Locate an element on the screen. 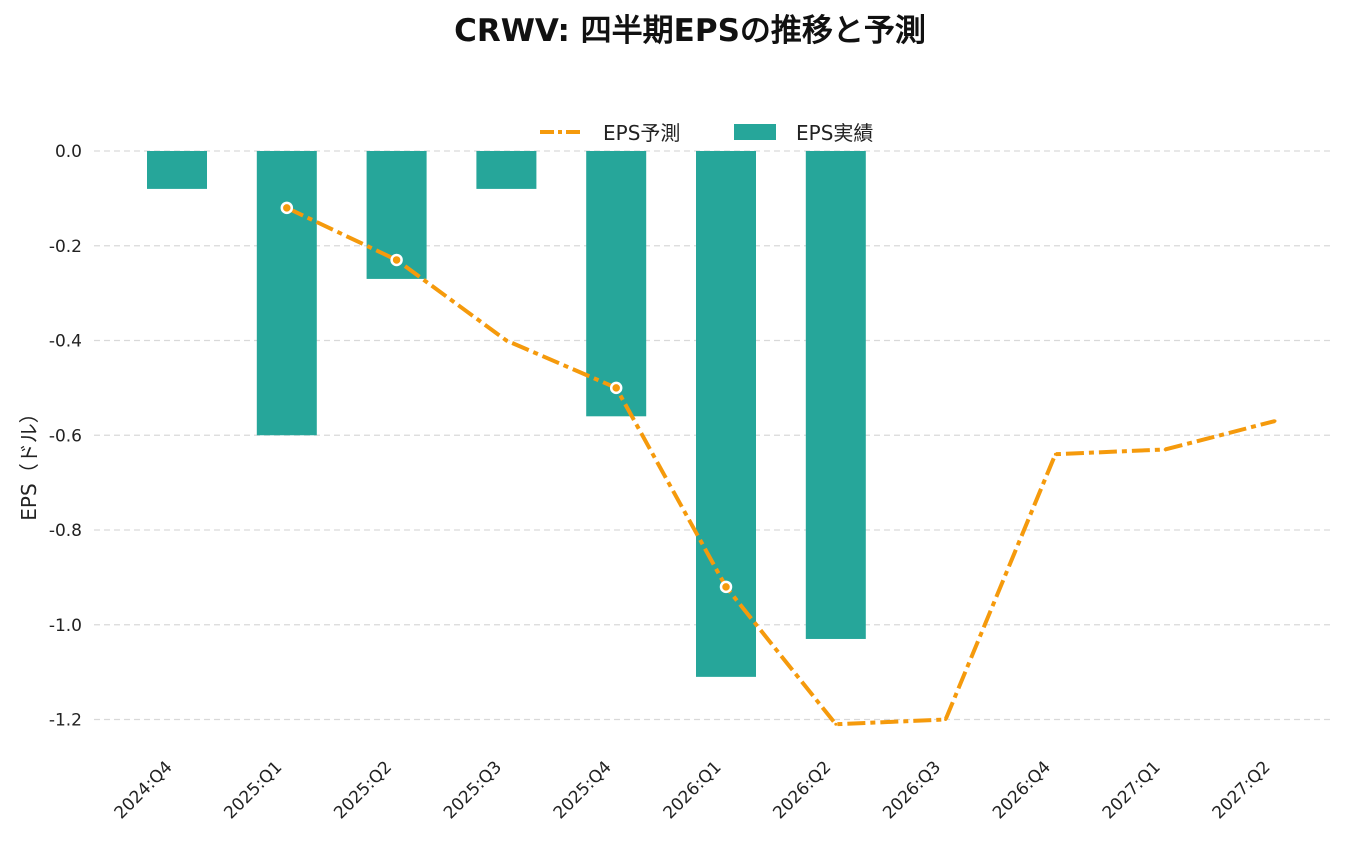  x-tick-label: 2026:Q1 is located at coordinates (693, 790).